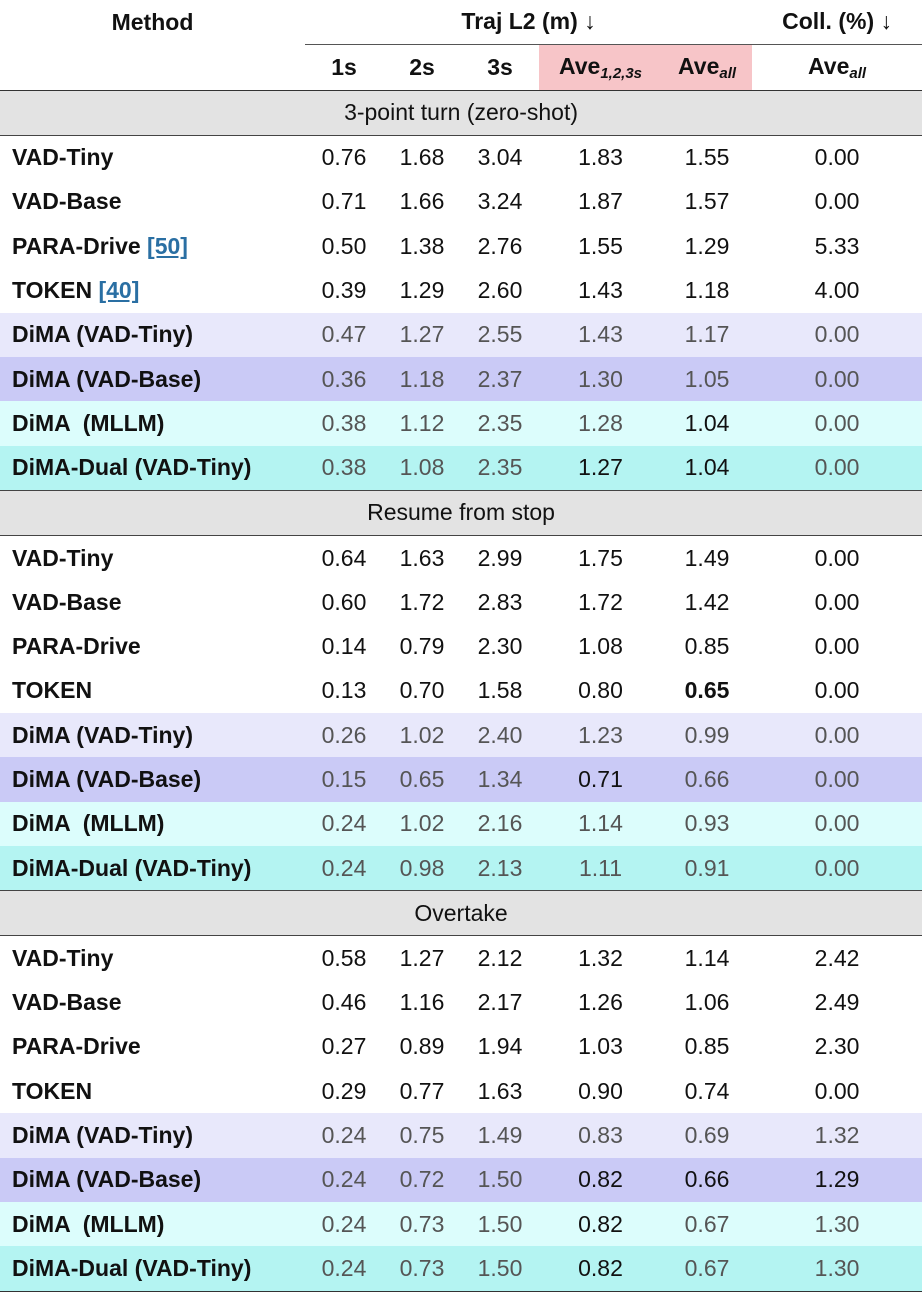 This screenshot has width=922, height=1292. I want to click on value-cell: 1.42, so click(707, 601).